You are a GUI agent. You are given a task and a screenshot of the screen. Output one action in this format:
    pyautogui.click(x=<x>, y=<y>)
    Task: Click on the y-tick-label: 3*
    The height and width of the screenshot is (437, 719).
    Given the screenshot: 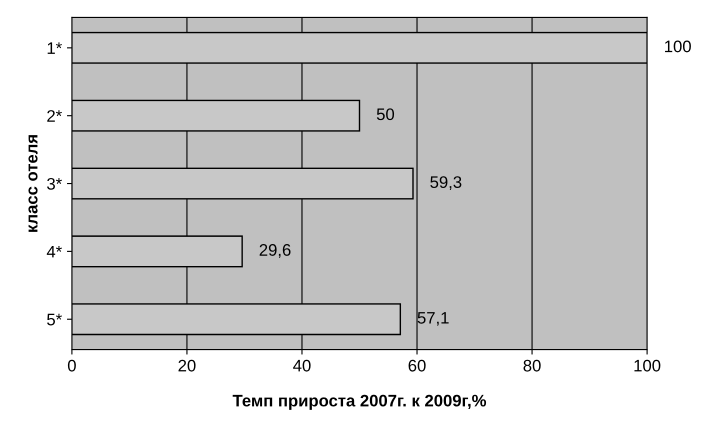 What is the action you would take?
    pyautogui.click(x=54, y=184)
    